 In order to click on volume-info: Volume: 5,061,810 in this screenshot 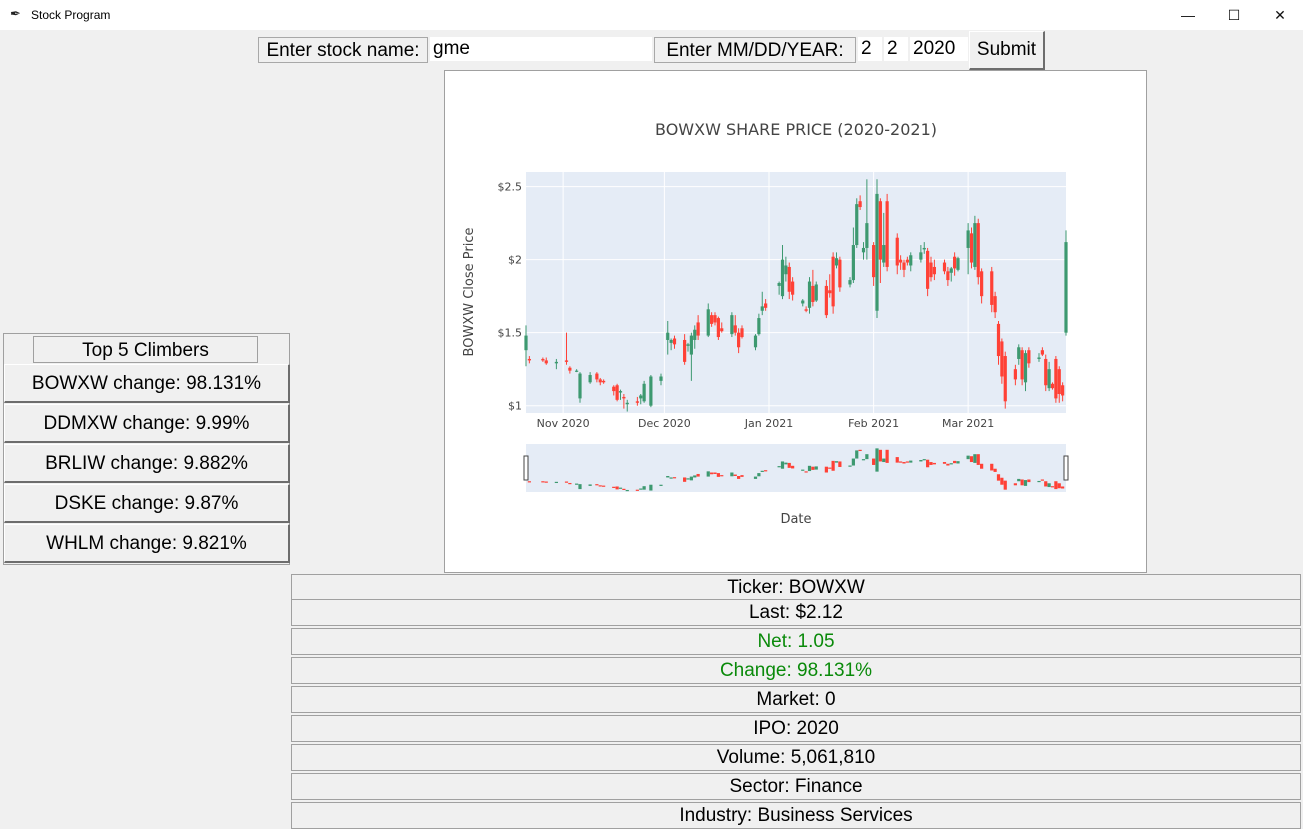, I will do `click(796, 757)`.